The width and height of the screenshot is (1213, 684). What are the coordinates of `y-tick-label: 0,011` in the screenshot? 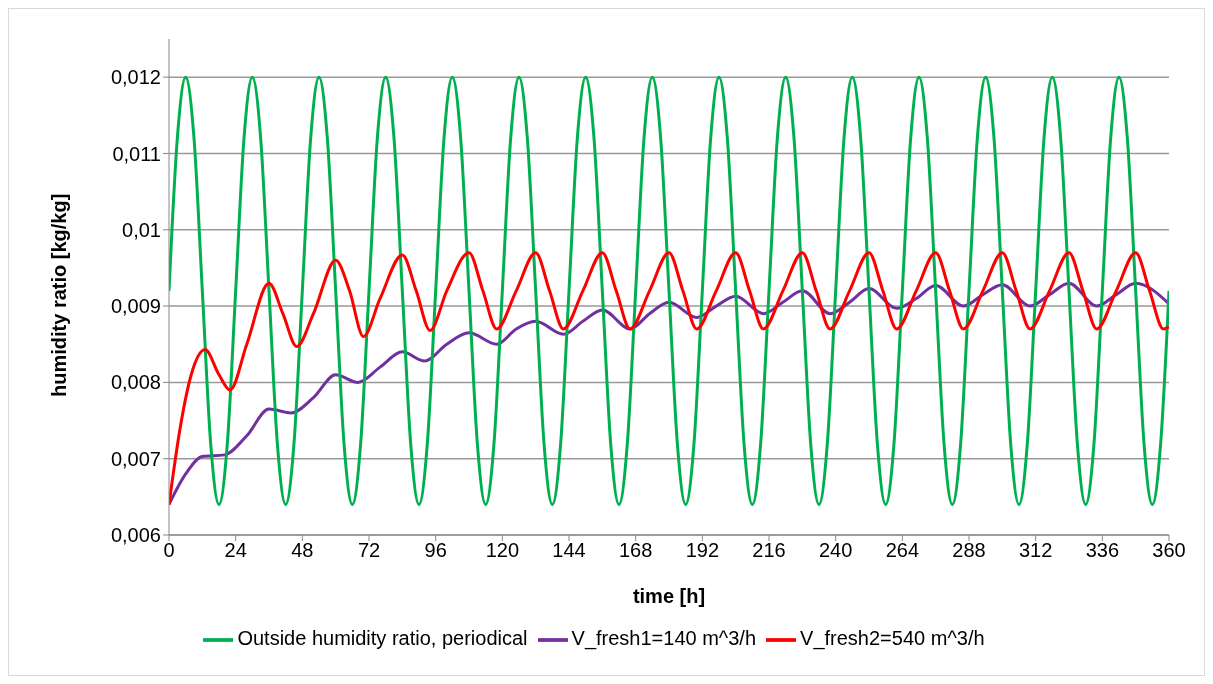 It's located at (136, 153).